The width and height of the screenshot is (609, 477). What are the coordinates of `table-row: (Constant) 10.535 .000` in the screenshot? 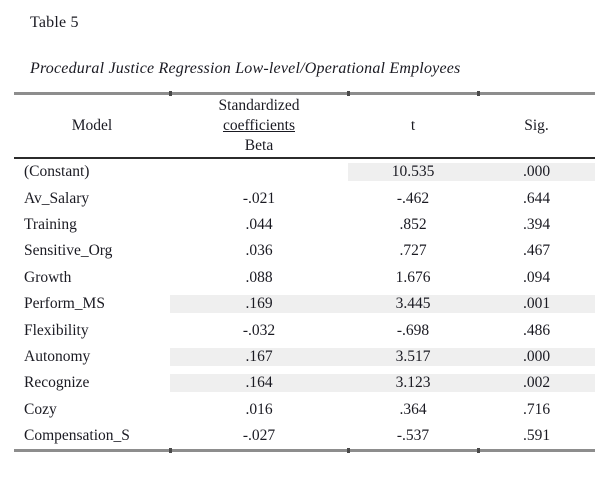 It's located at (304, 172).